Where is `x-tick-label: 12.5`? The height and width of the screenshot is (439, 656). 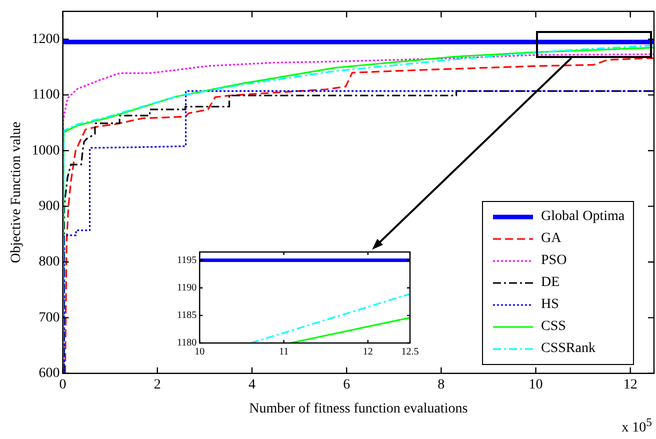
x-tick-label: 12.5 is located at coordinates (410, 352).